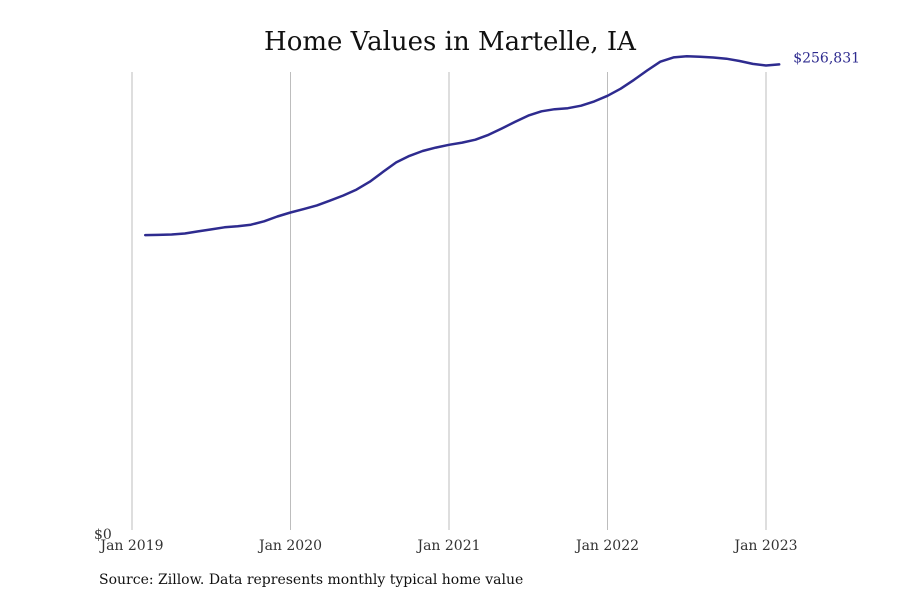  I want to click on x-tick-label: Jan 2022, so click(606, 546).